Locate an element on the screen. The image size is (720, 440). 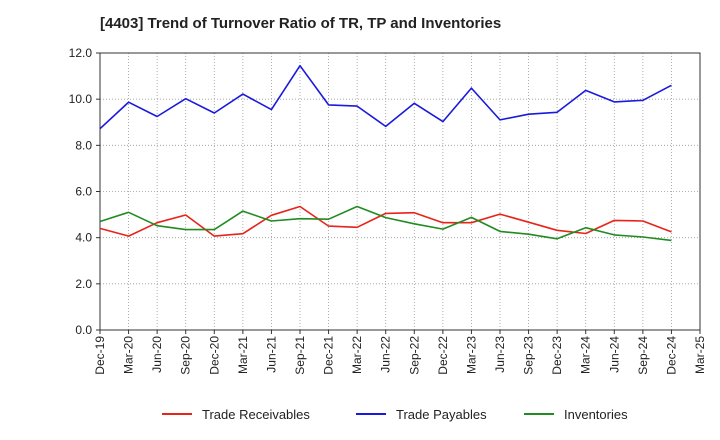
x-tick-label: Dec-21 is located at coordinates (329, 355).